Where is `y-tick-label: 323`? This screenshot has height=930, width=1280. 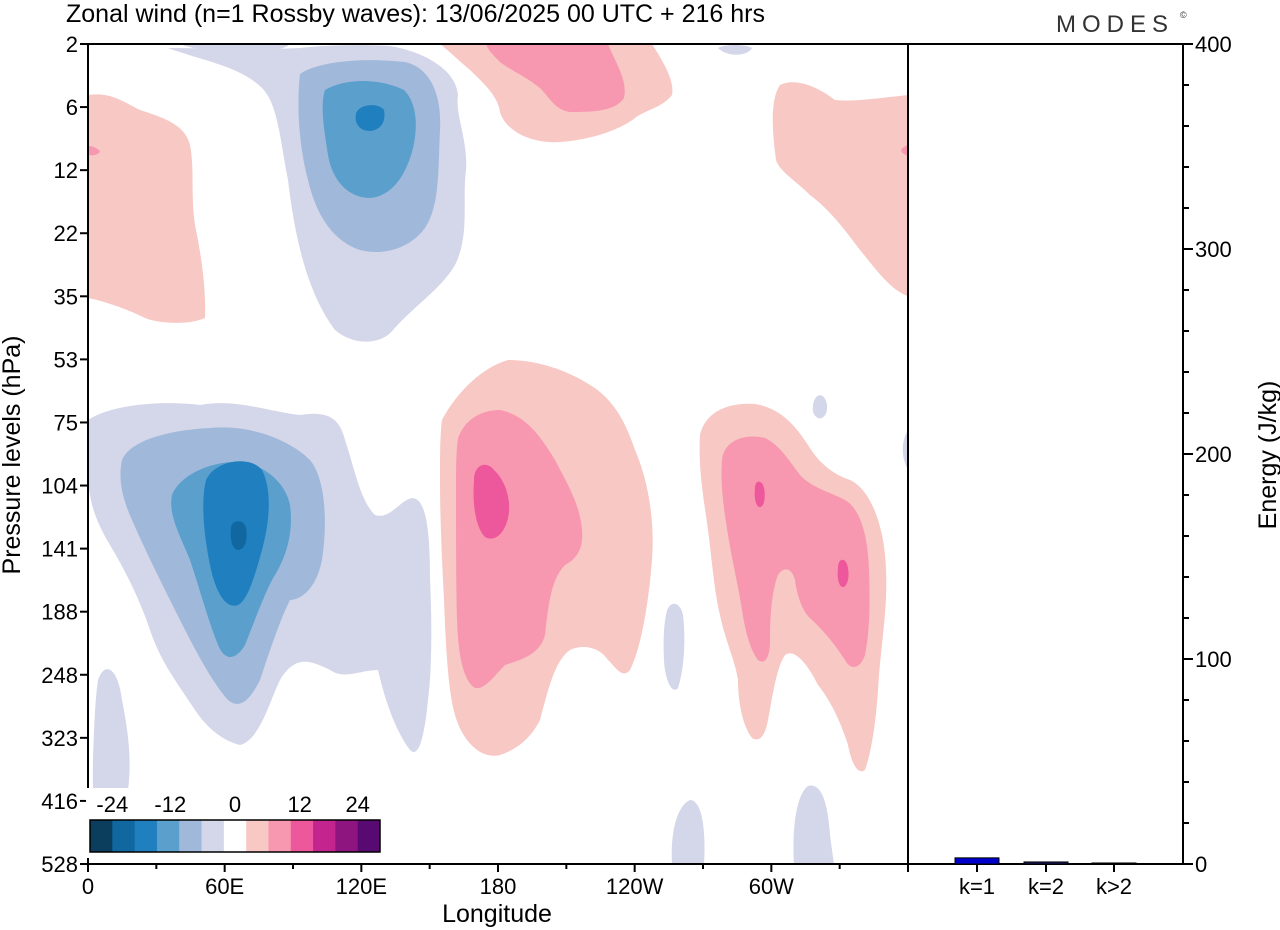 y-tick-label: 323 is located at coordinates (59, 738).